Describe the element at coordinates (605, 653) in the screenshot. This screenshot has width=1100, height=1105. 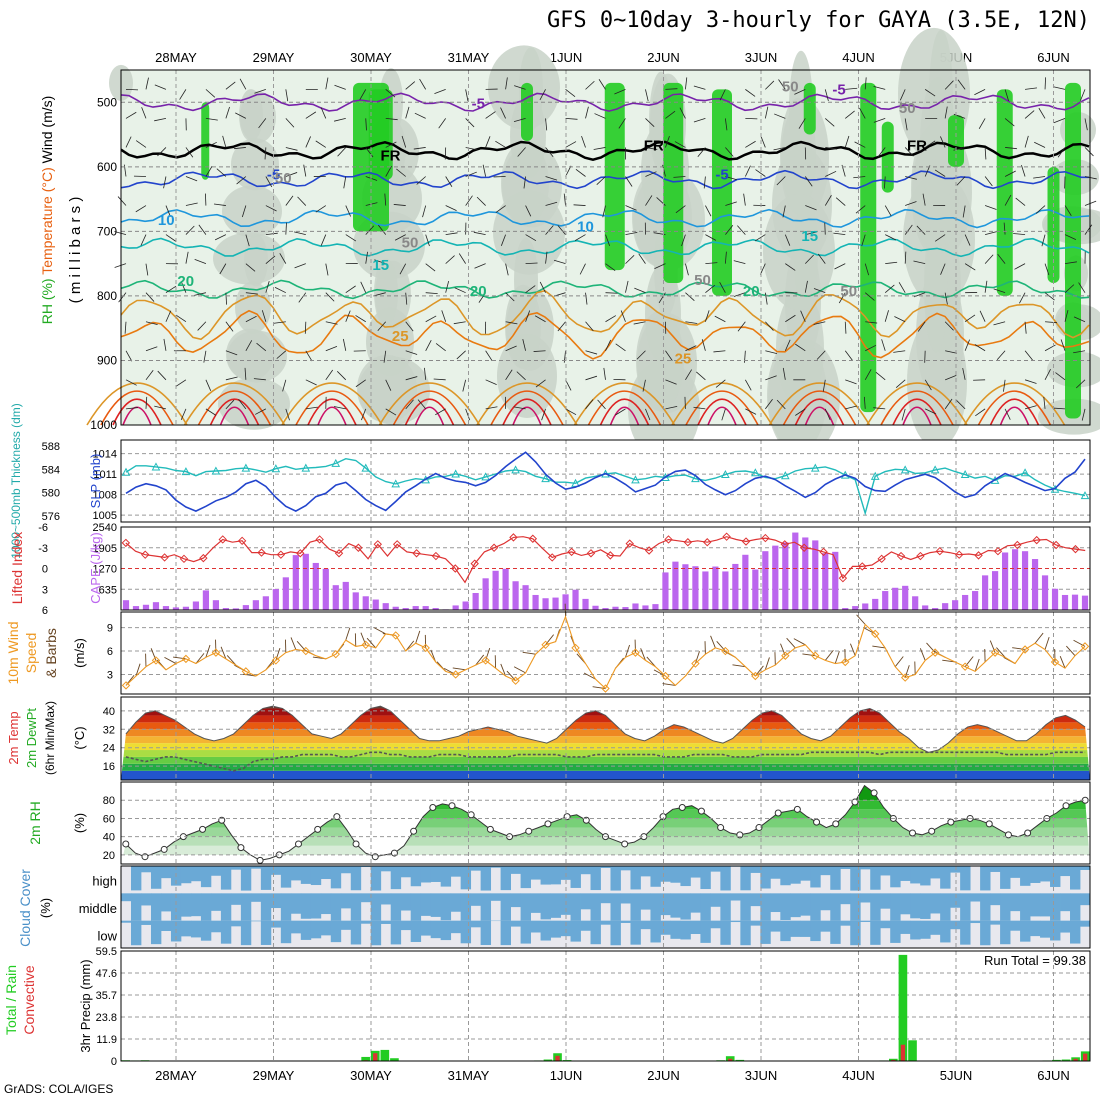
I see `wind-background` at that location.